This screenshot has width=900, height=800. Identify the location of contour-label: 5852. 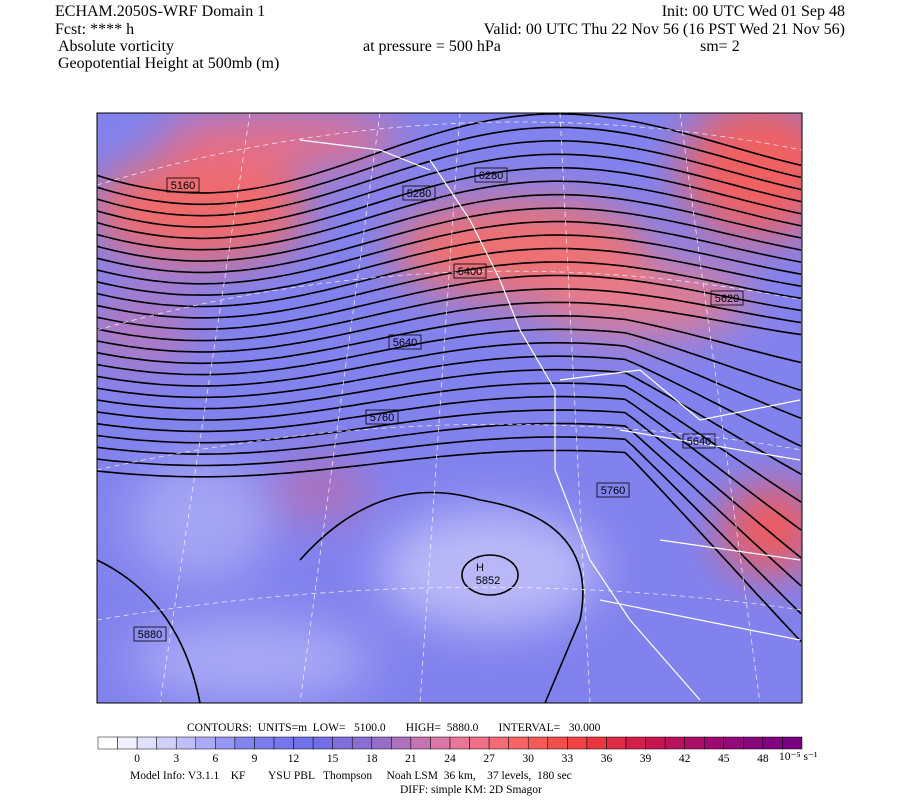
(488, 581).